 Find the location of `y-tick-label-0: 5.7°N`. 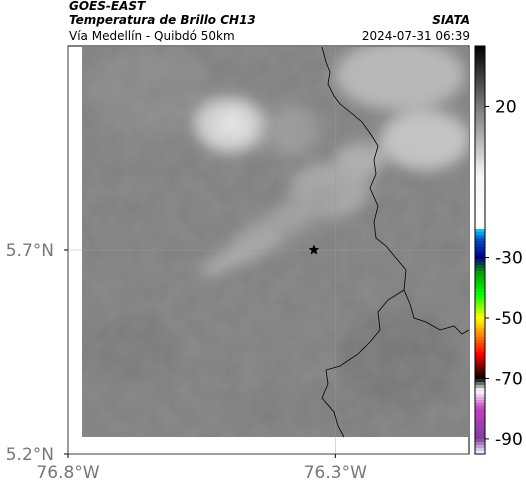

y-tick-label-0: 5.7°N is located at coordinates (30, 251).